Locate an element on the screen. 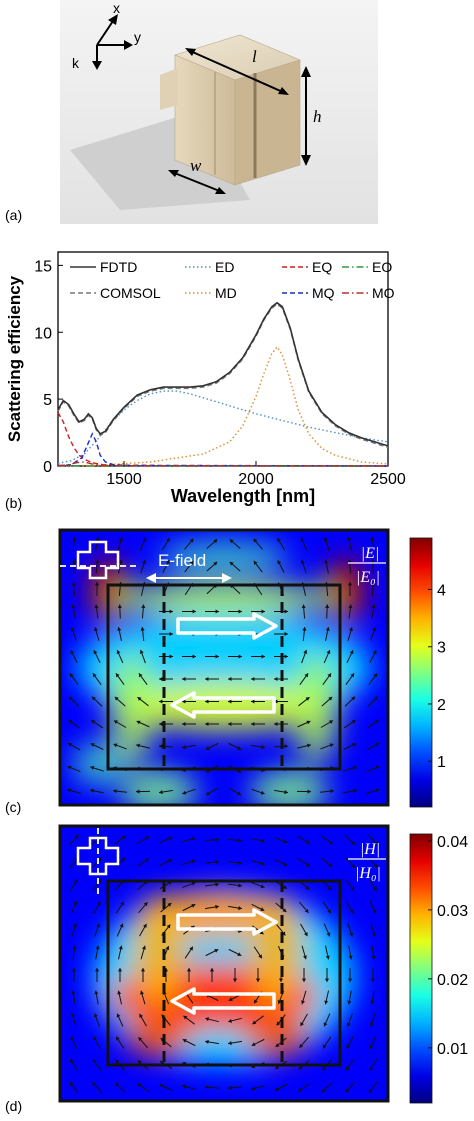 Image resolution: width=474 pixels, height=1121 pixels. panel-label-a: (a) is located at coordinates (13, 215).